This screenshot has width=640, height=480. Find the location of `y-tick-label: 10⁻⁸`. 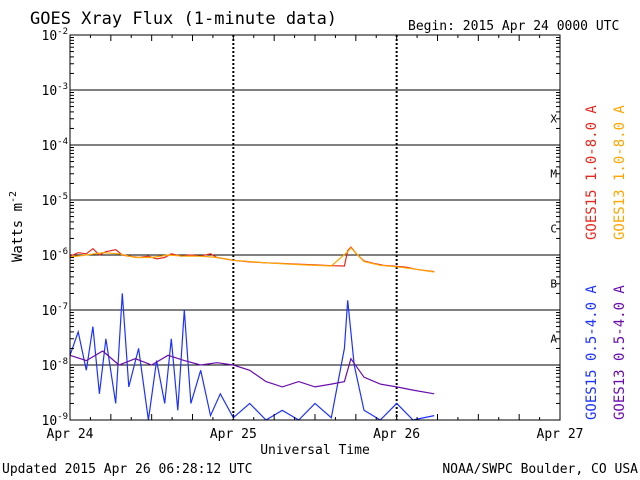

y-tick-label: 10⁻⁸ is located at coordinates (55, 365).